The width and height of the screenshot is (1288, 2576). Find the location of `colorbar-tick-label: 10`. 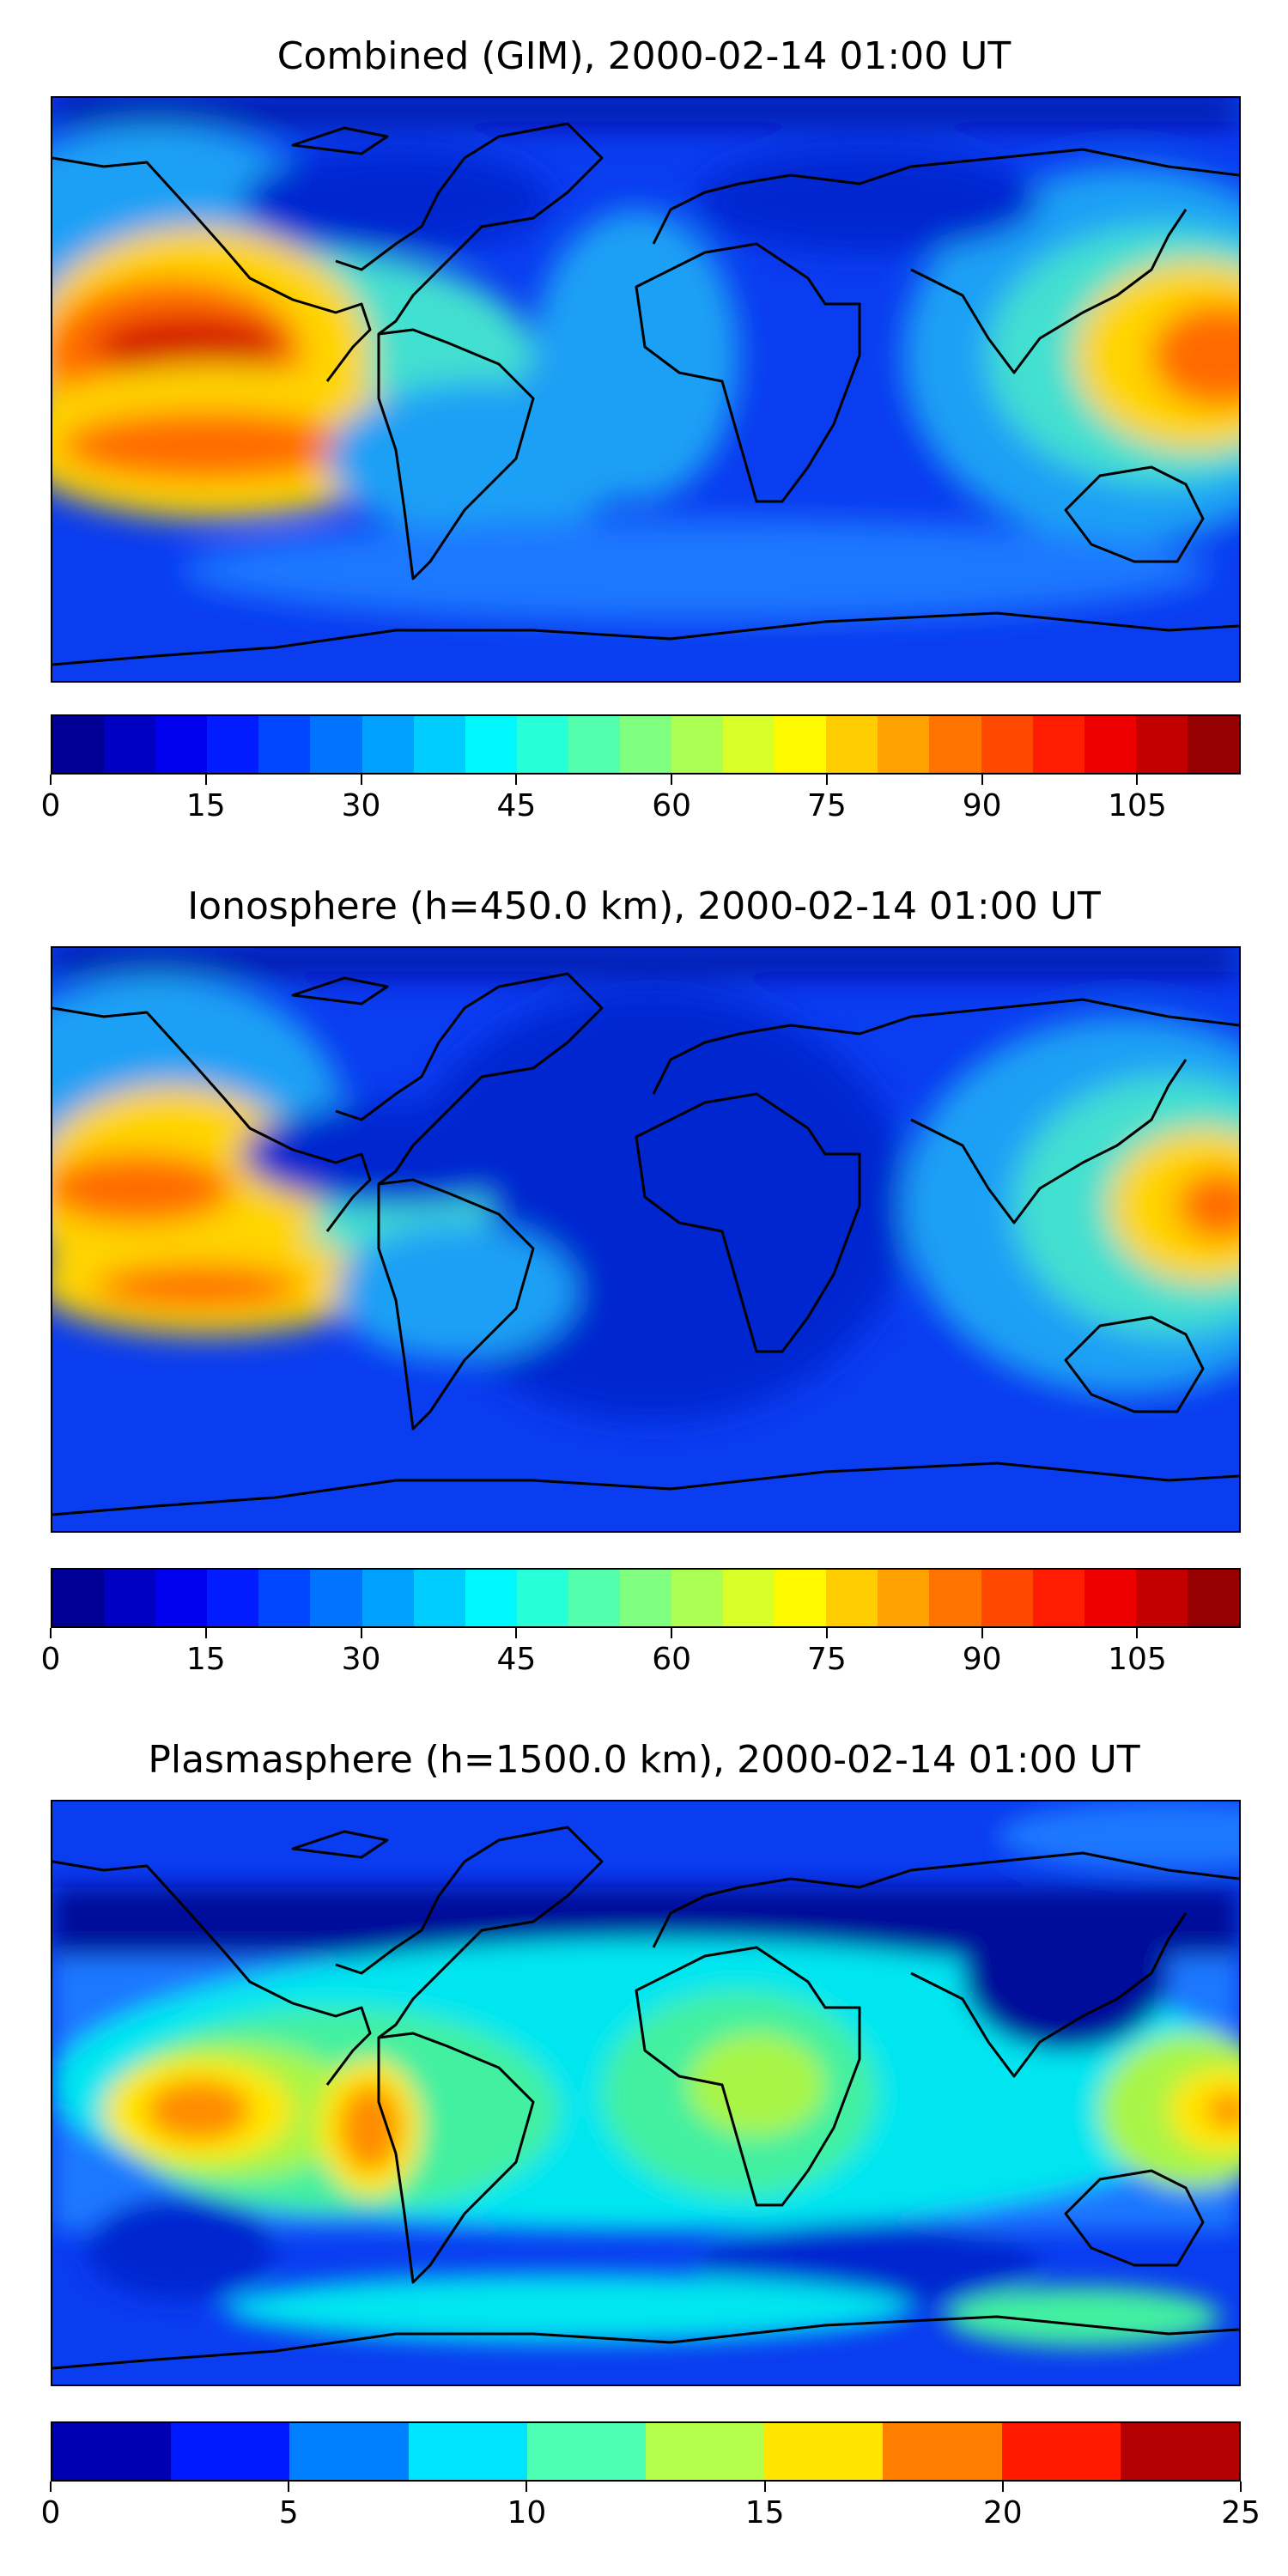

colorbar-tick-label: 10 is located at coordinates (527, 2513).